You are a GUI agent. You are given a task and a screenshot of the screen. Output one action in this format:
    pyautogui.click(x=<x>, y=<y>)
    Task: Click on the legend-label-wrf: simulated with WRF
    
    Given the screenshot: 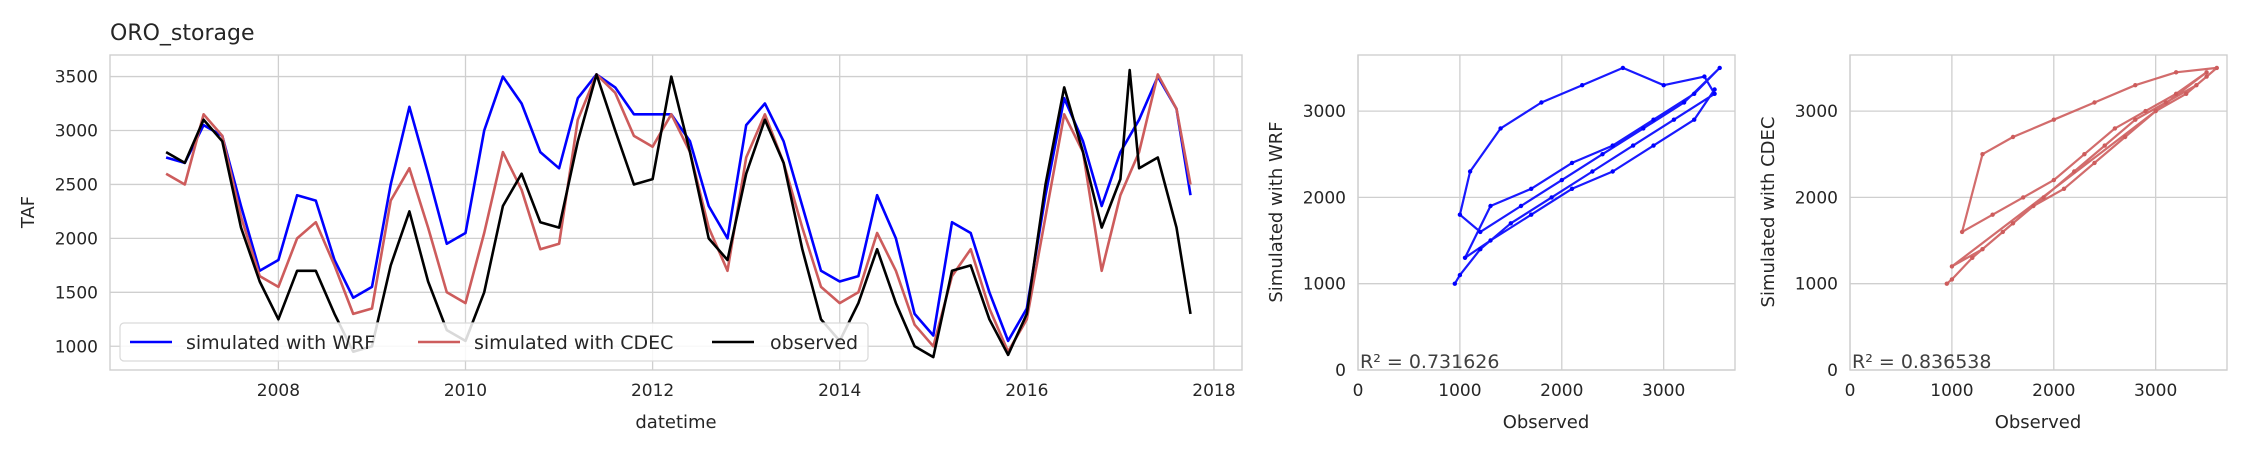 What is the action you would take?
    pyautogui.click(x=280, y=343)
    